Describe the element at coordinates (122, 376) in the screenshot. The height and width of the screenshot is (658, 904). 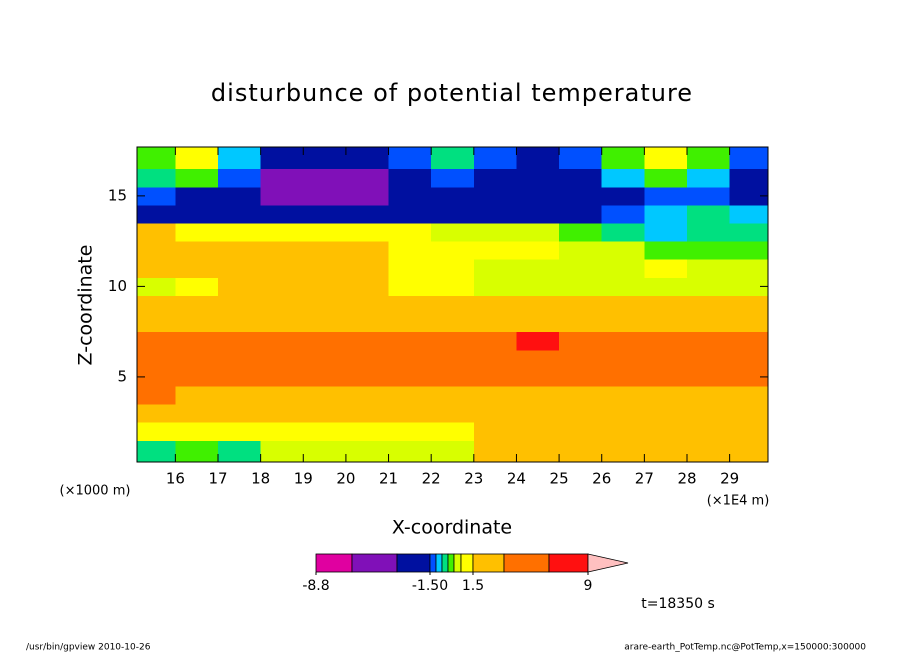
I see `y-tick-label: 5` at that location.